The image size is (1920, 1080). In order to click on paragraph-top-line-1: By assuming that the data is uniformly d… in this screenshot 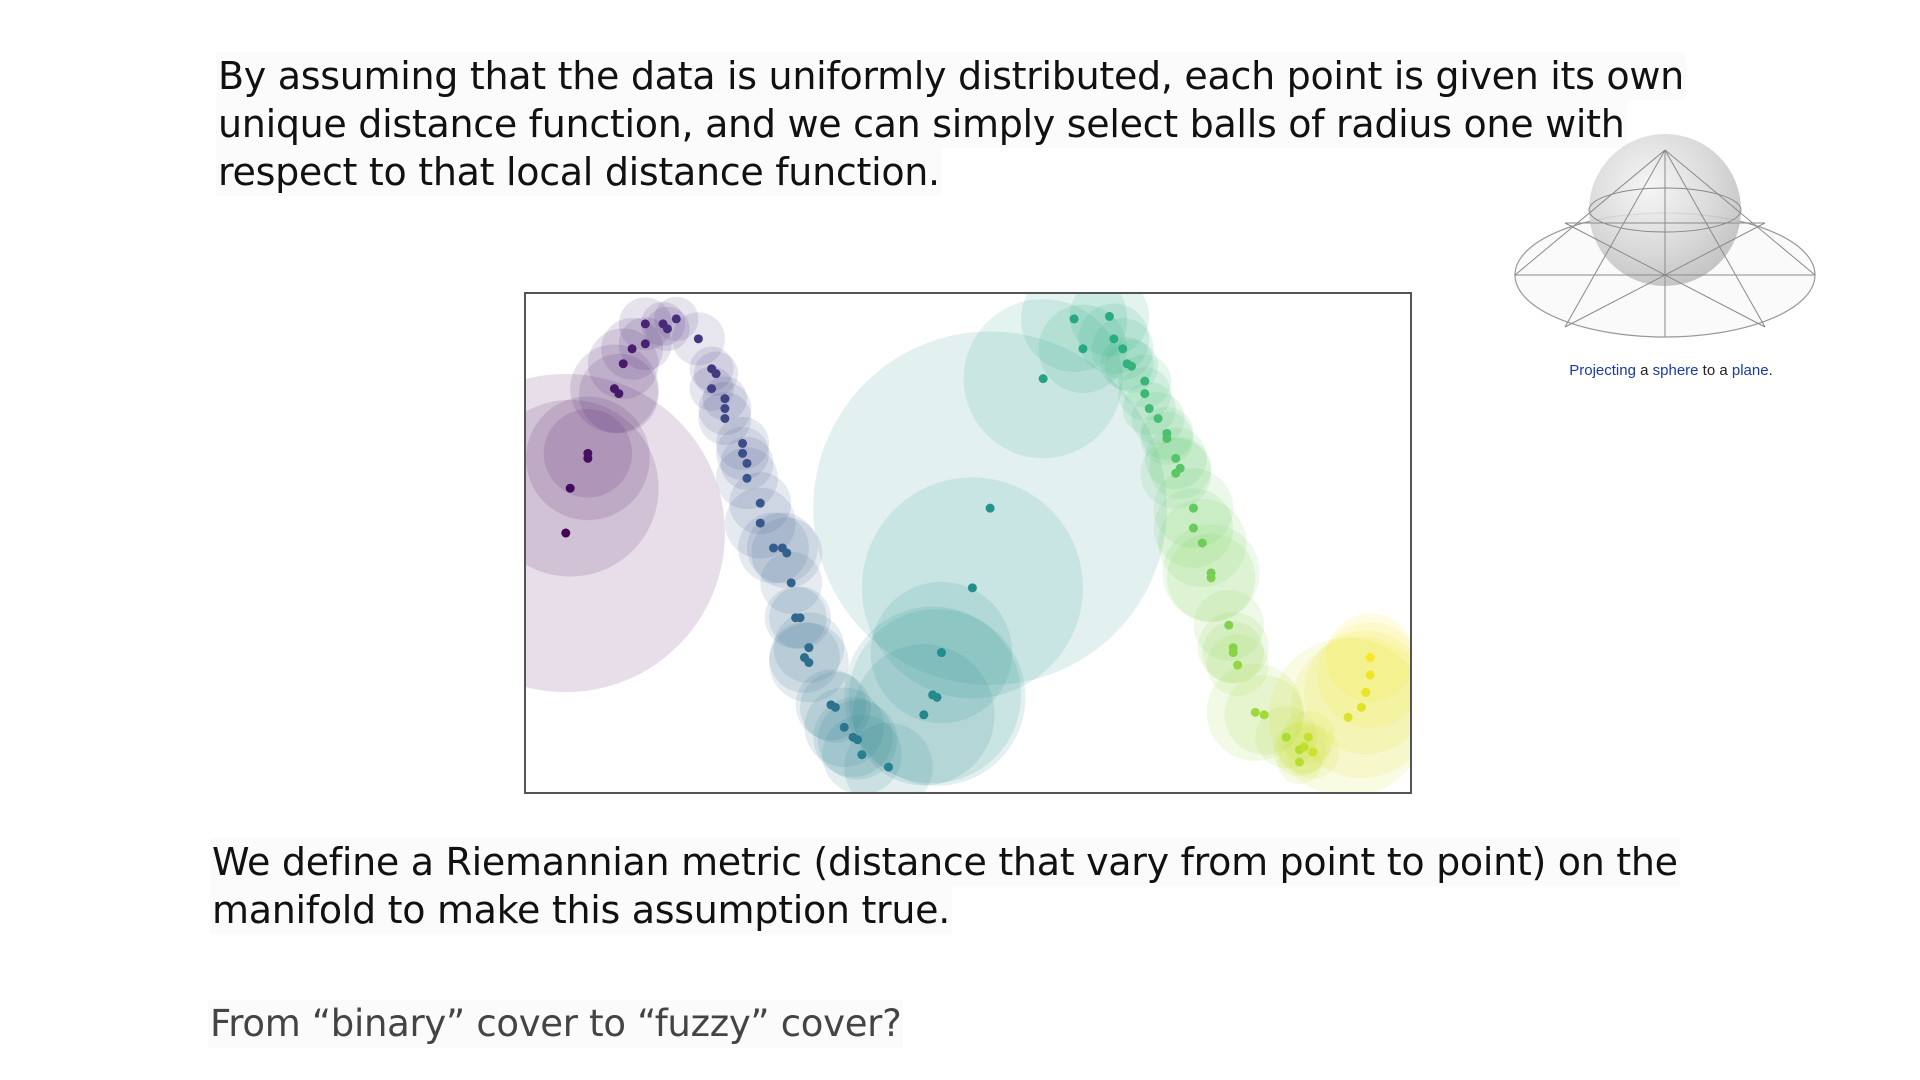, I will do `click(951, 76)`.